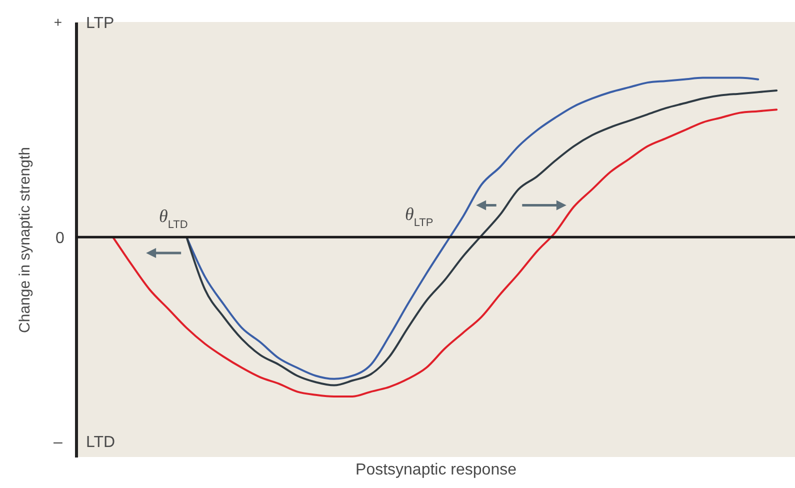 The image size is (795, 488). What do you see at coordinates (436, 470) in the screenshot?
I see `x-axis-title: Postsynaptic response` at bounding box center [436, 470].